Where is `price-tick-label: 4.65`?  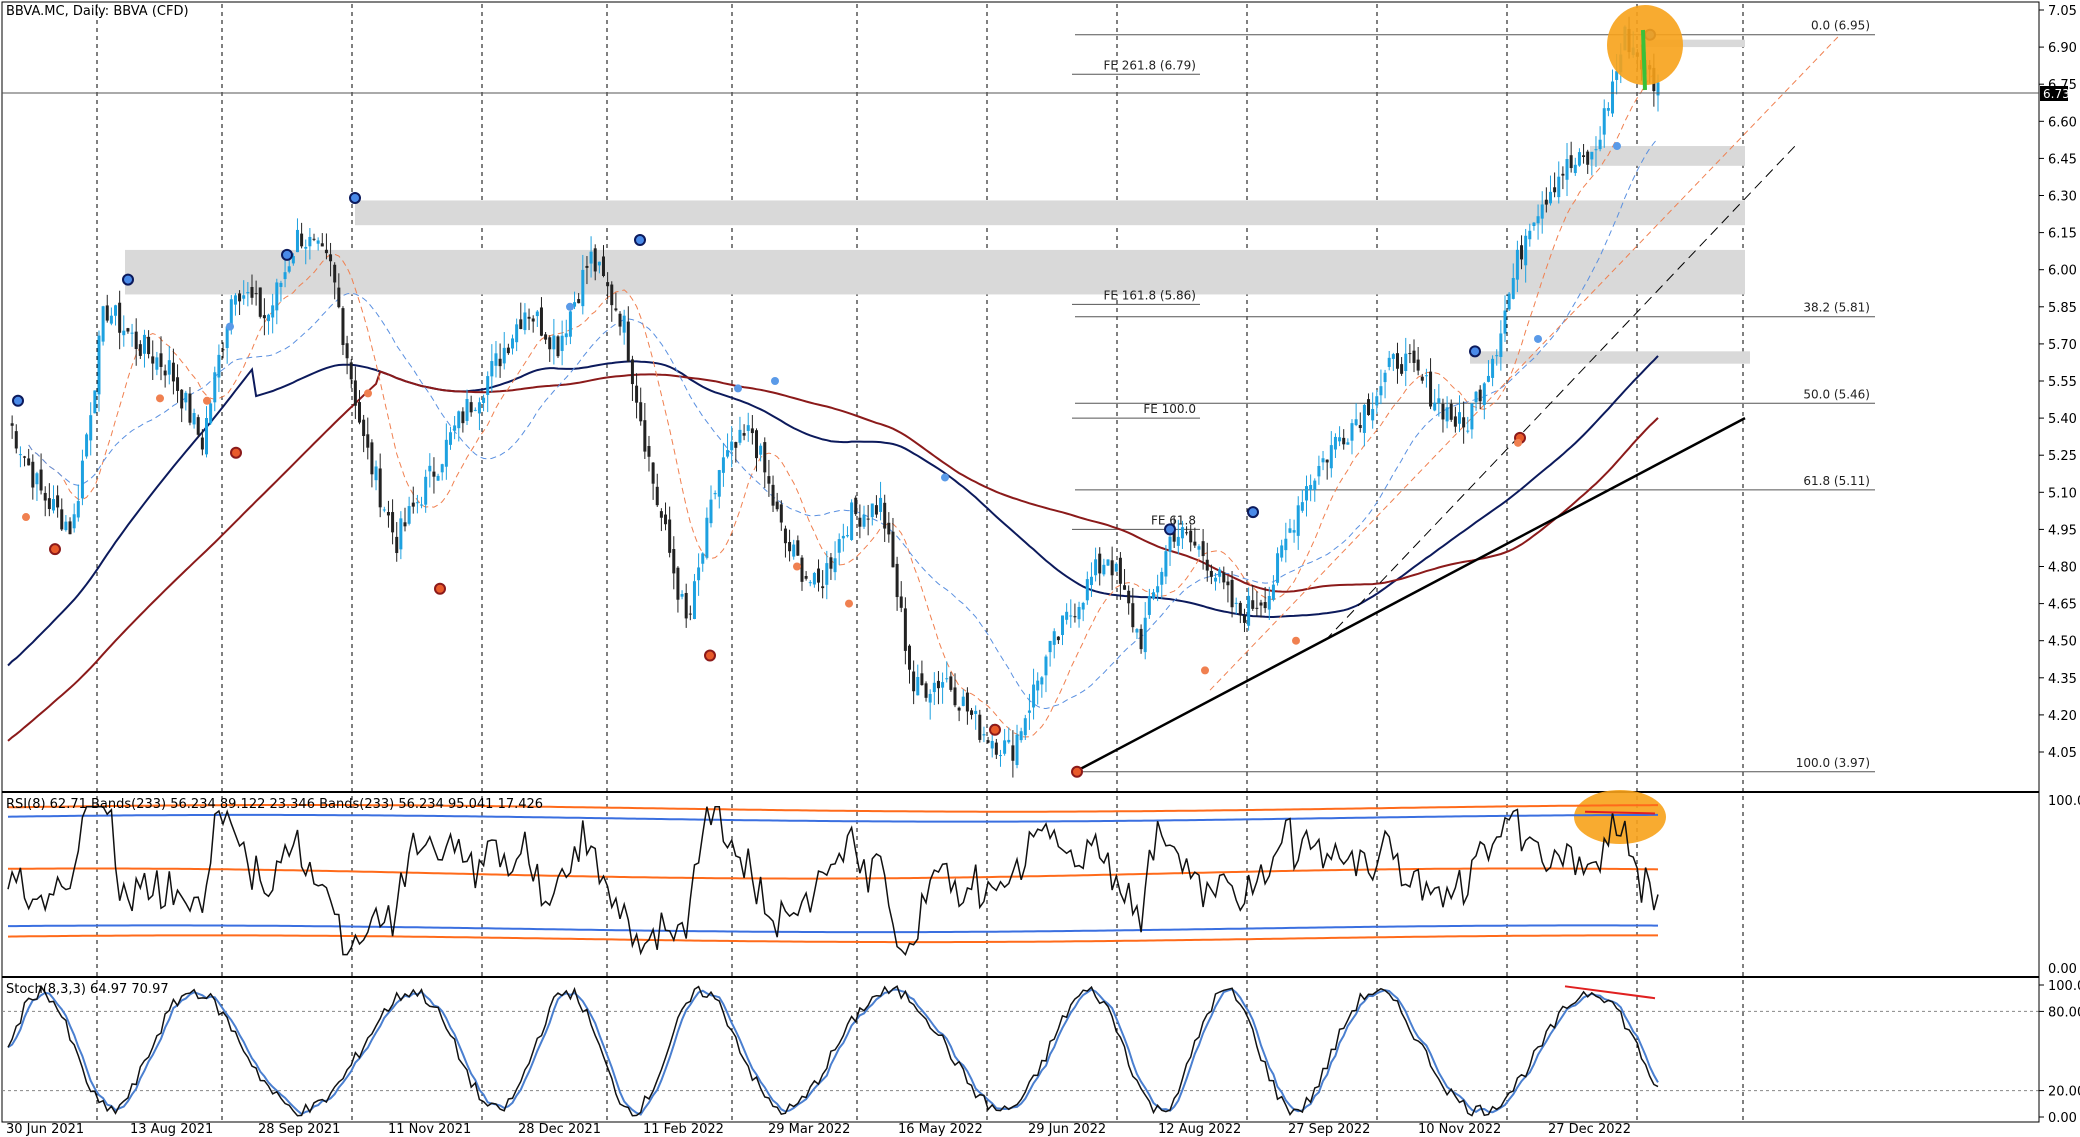 price-tick-label: 4.65 is located at coordinates (2062, 605).